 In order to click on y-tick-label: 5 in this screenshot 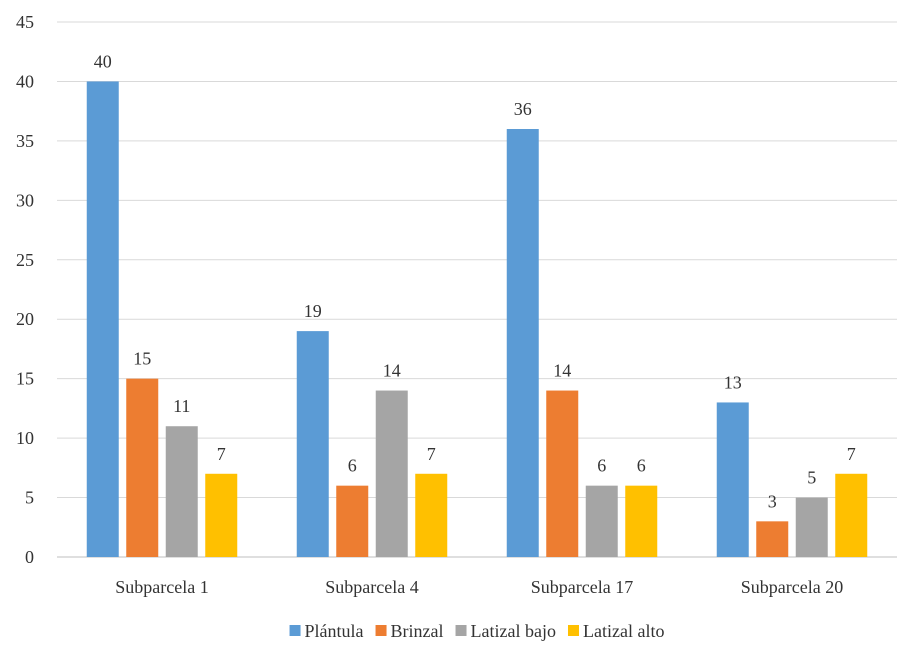, I will do `click(29, 498)`.